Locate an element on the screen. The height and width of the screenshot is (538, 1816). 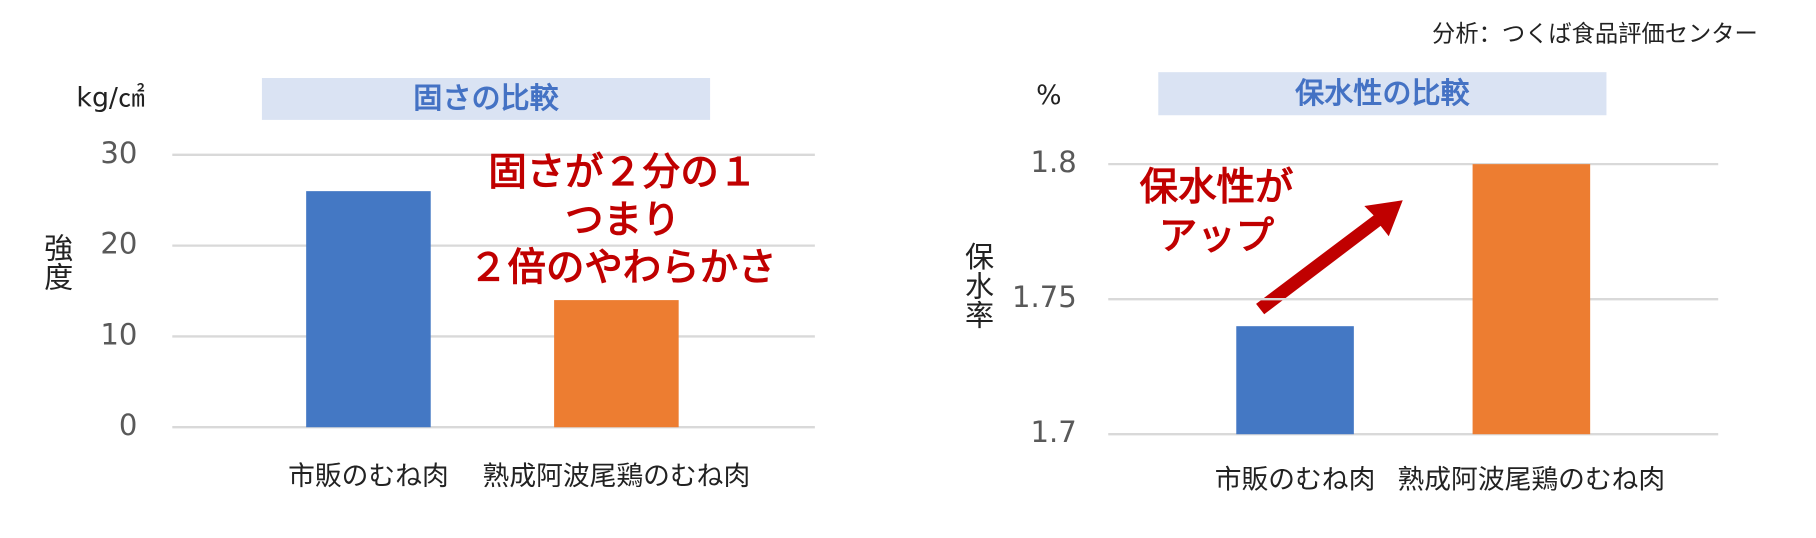
y-tick-label: 20 is located at coordinates (118, 244).